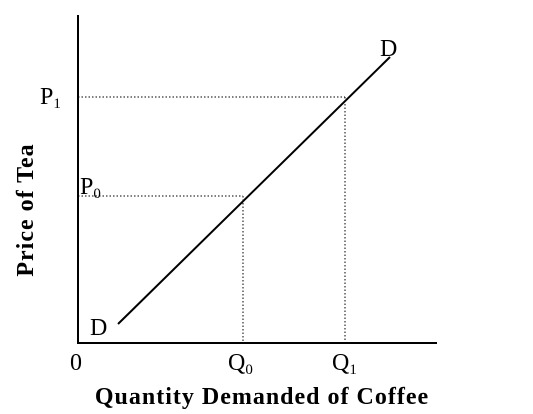 This screenshot has width=533, height=414. I want to click on quantity-label: Q1, so click(344, 364).